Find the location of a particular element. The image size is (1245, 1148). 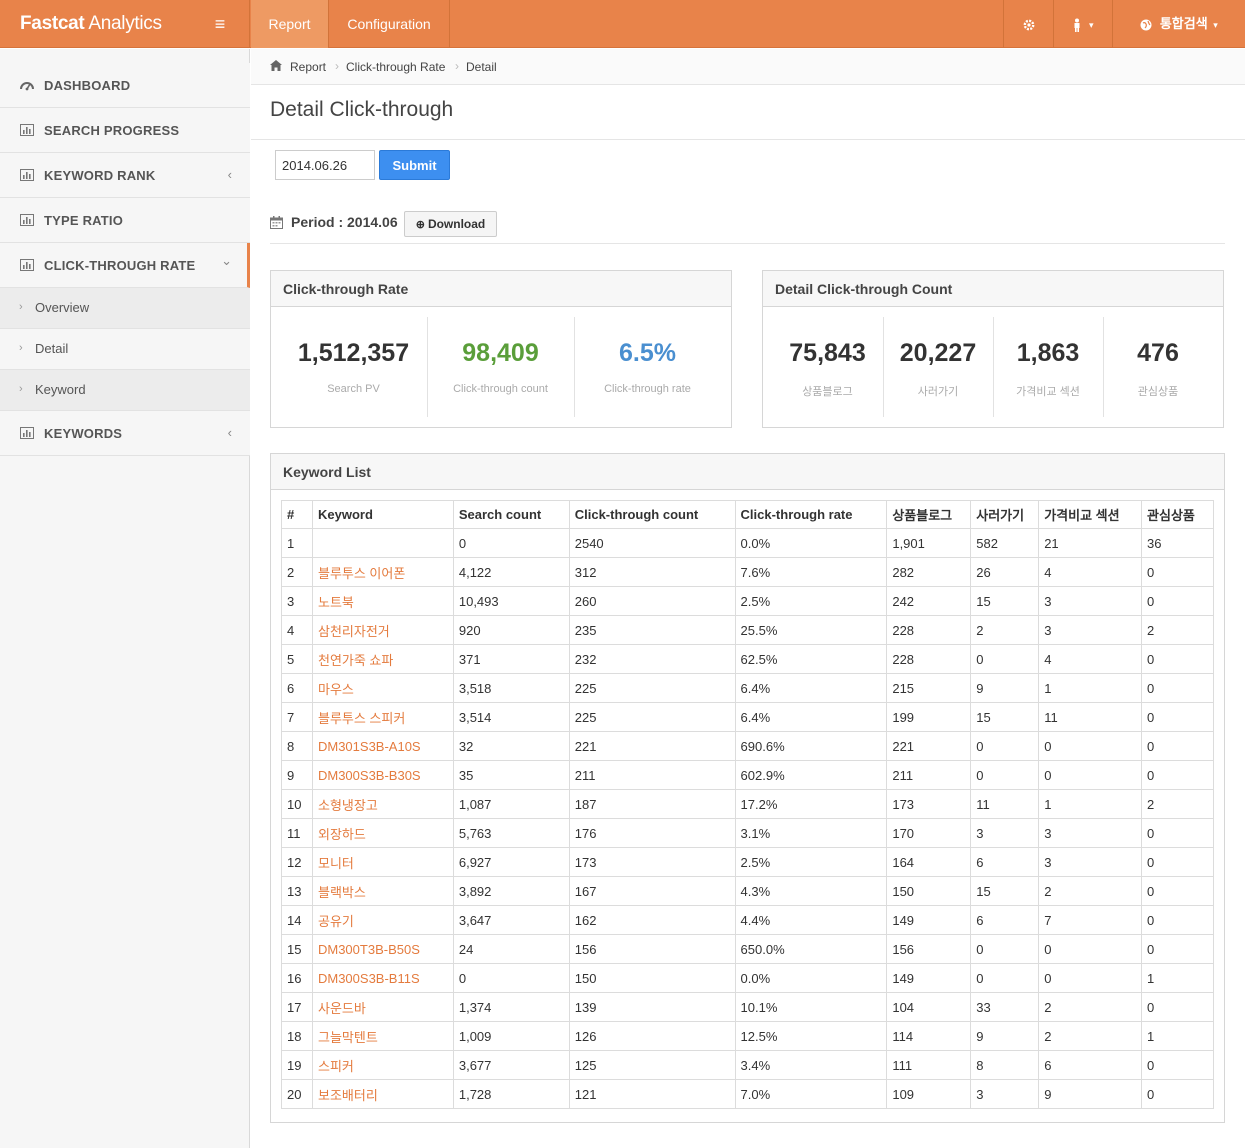

keyword-link: DM300T3B-B50S is located at coordinates (368, 949).